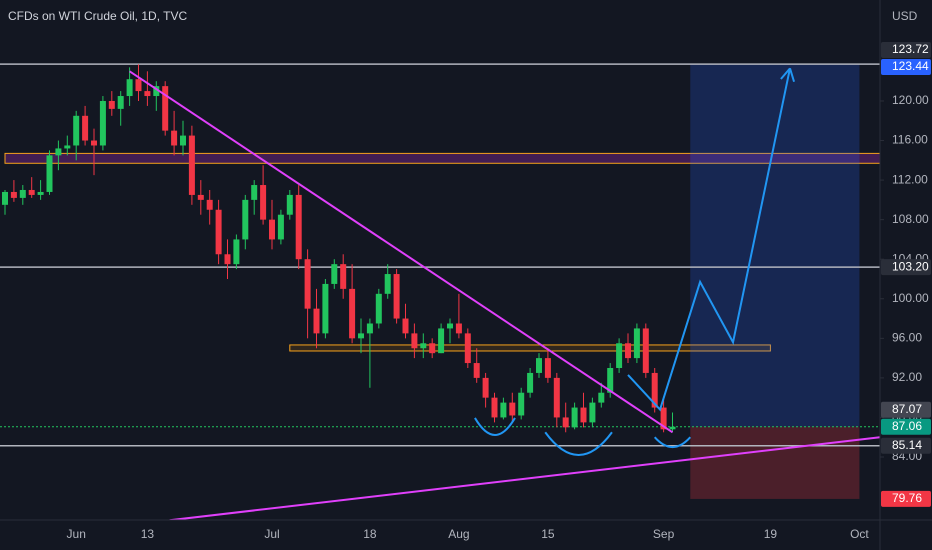 The image size is (932, 550). Describe the element at coordinates (370, 534) in the screenshot. I see `x-tick-label: 18` at that location.